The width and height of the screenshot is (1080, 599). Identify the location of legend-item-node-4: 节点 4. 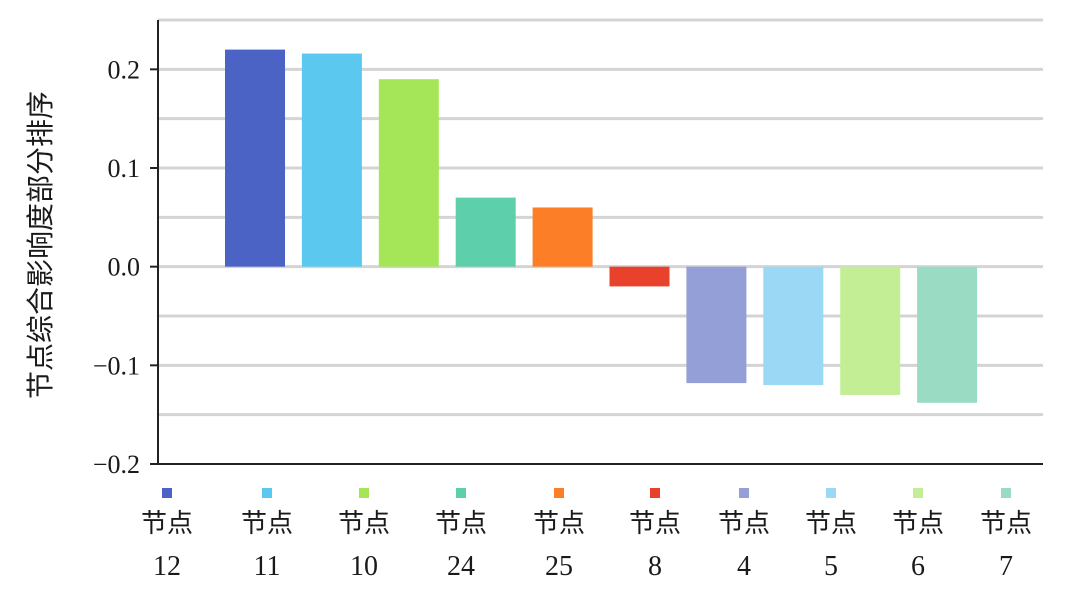
(744, 535).